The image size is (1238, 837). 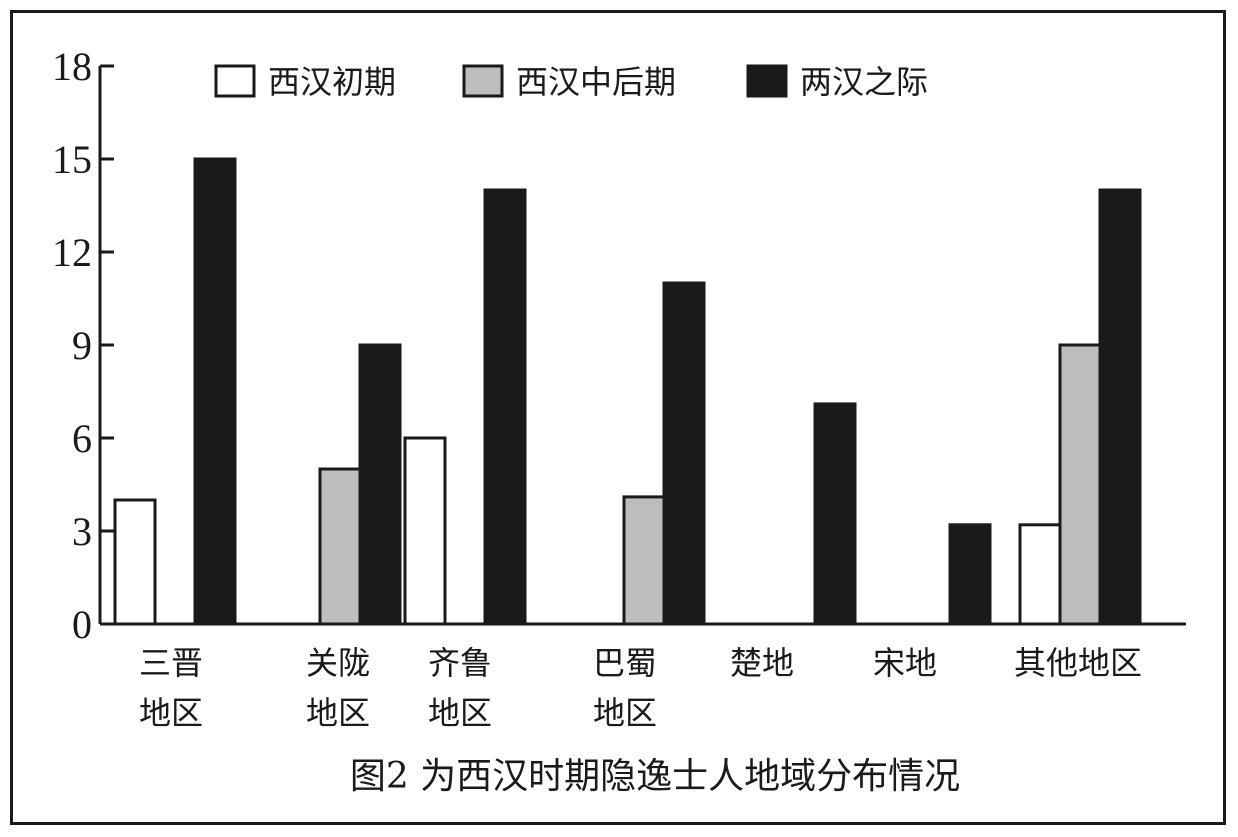 I want to click on y-tick-label: 15, so click(x=72, y=159).